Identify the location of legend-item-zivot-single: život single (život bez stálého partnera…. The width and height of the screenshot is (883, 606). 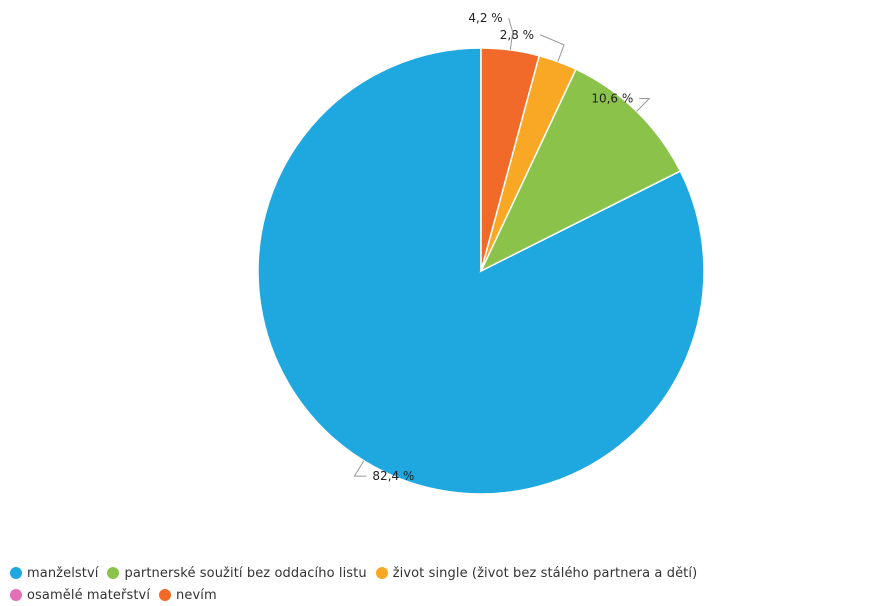
(536, 573).